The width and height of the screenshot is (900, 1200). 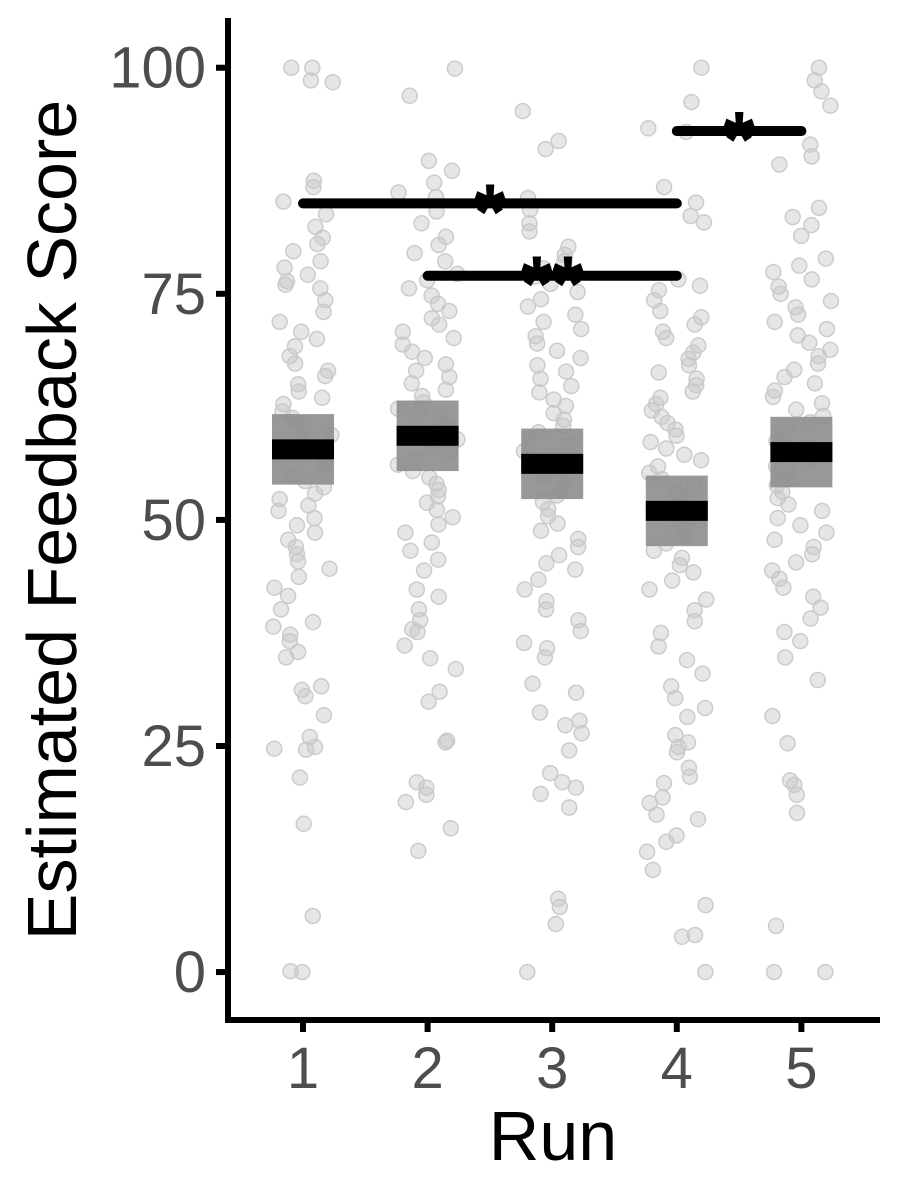 What do you see at coordinates (303, 1068) in the screenshot?
I see `x-tick-label: 1` at bounding box center [303, 1068].